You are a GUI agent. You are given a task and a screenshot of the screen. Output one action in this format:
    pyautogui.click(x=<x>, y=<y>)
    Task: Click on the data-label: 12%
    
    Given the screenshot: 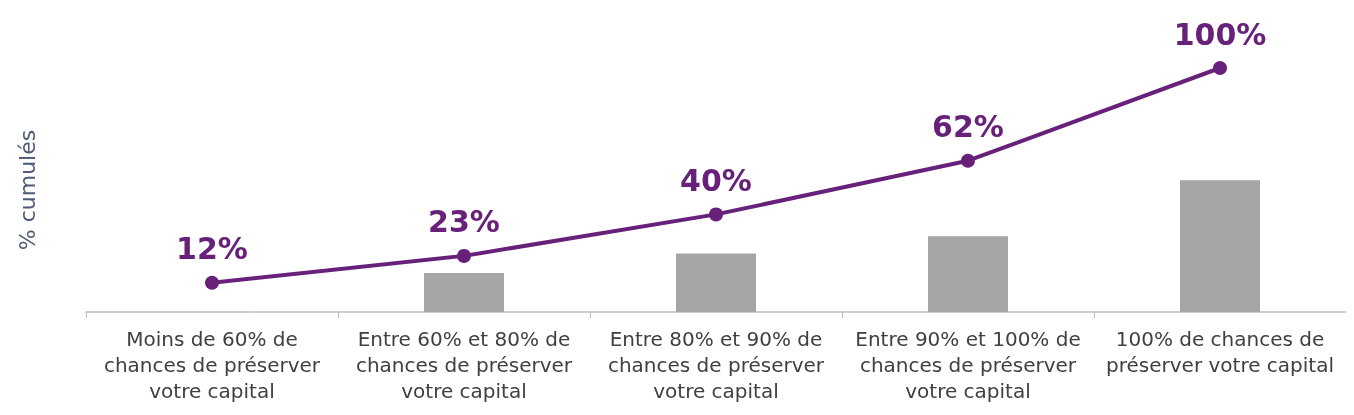 What is the action you would take?
    pyautogui.click(x=212, y=249)
    